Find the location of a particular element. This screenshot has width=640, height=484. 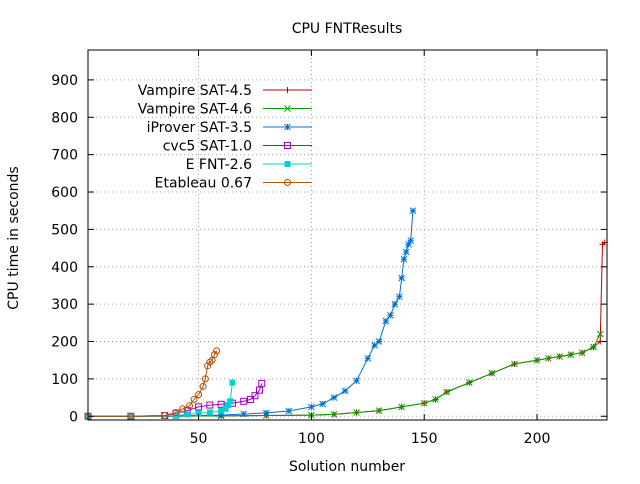

legend-entry: Etableau 0.67 is located at coordinates (233, 184).